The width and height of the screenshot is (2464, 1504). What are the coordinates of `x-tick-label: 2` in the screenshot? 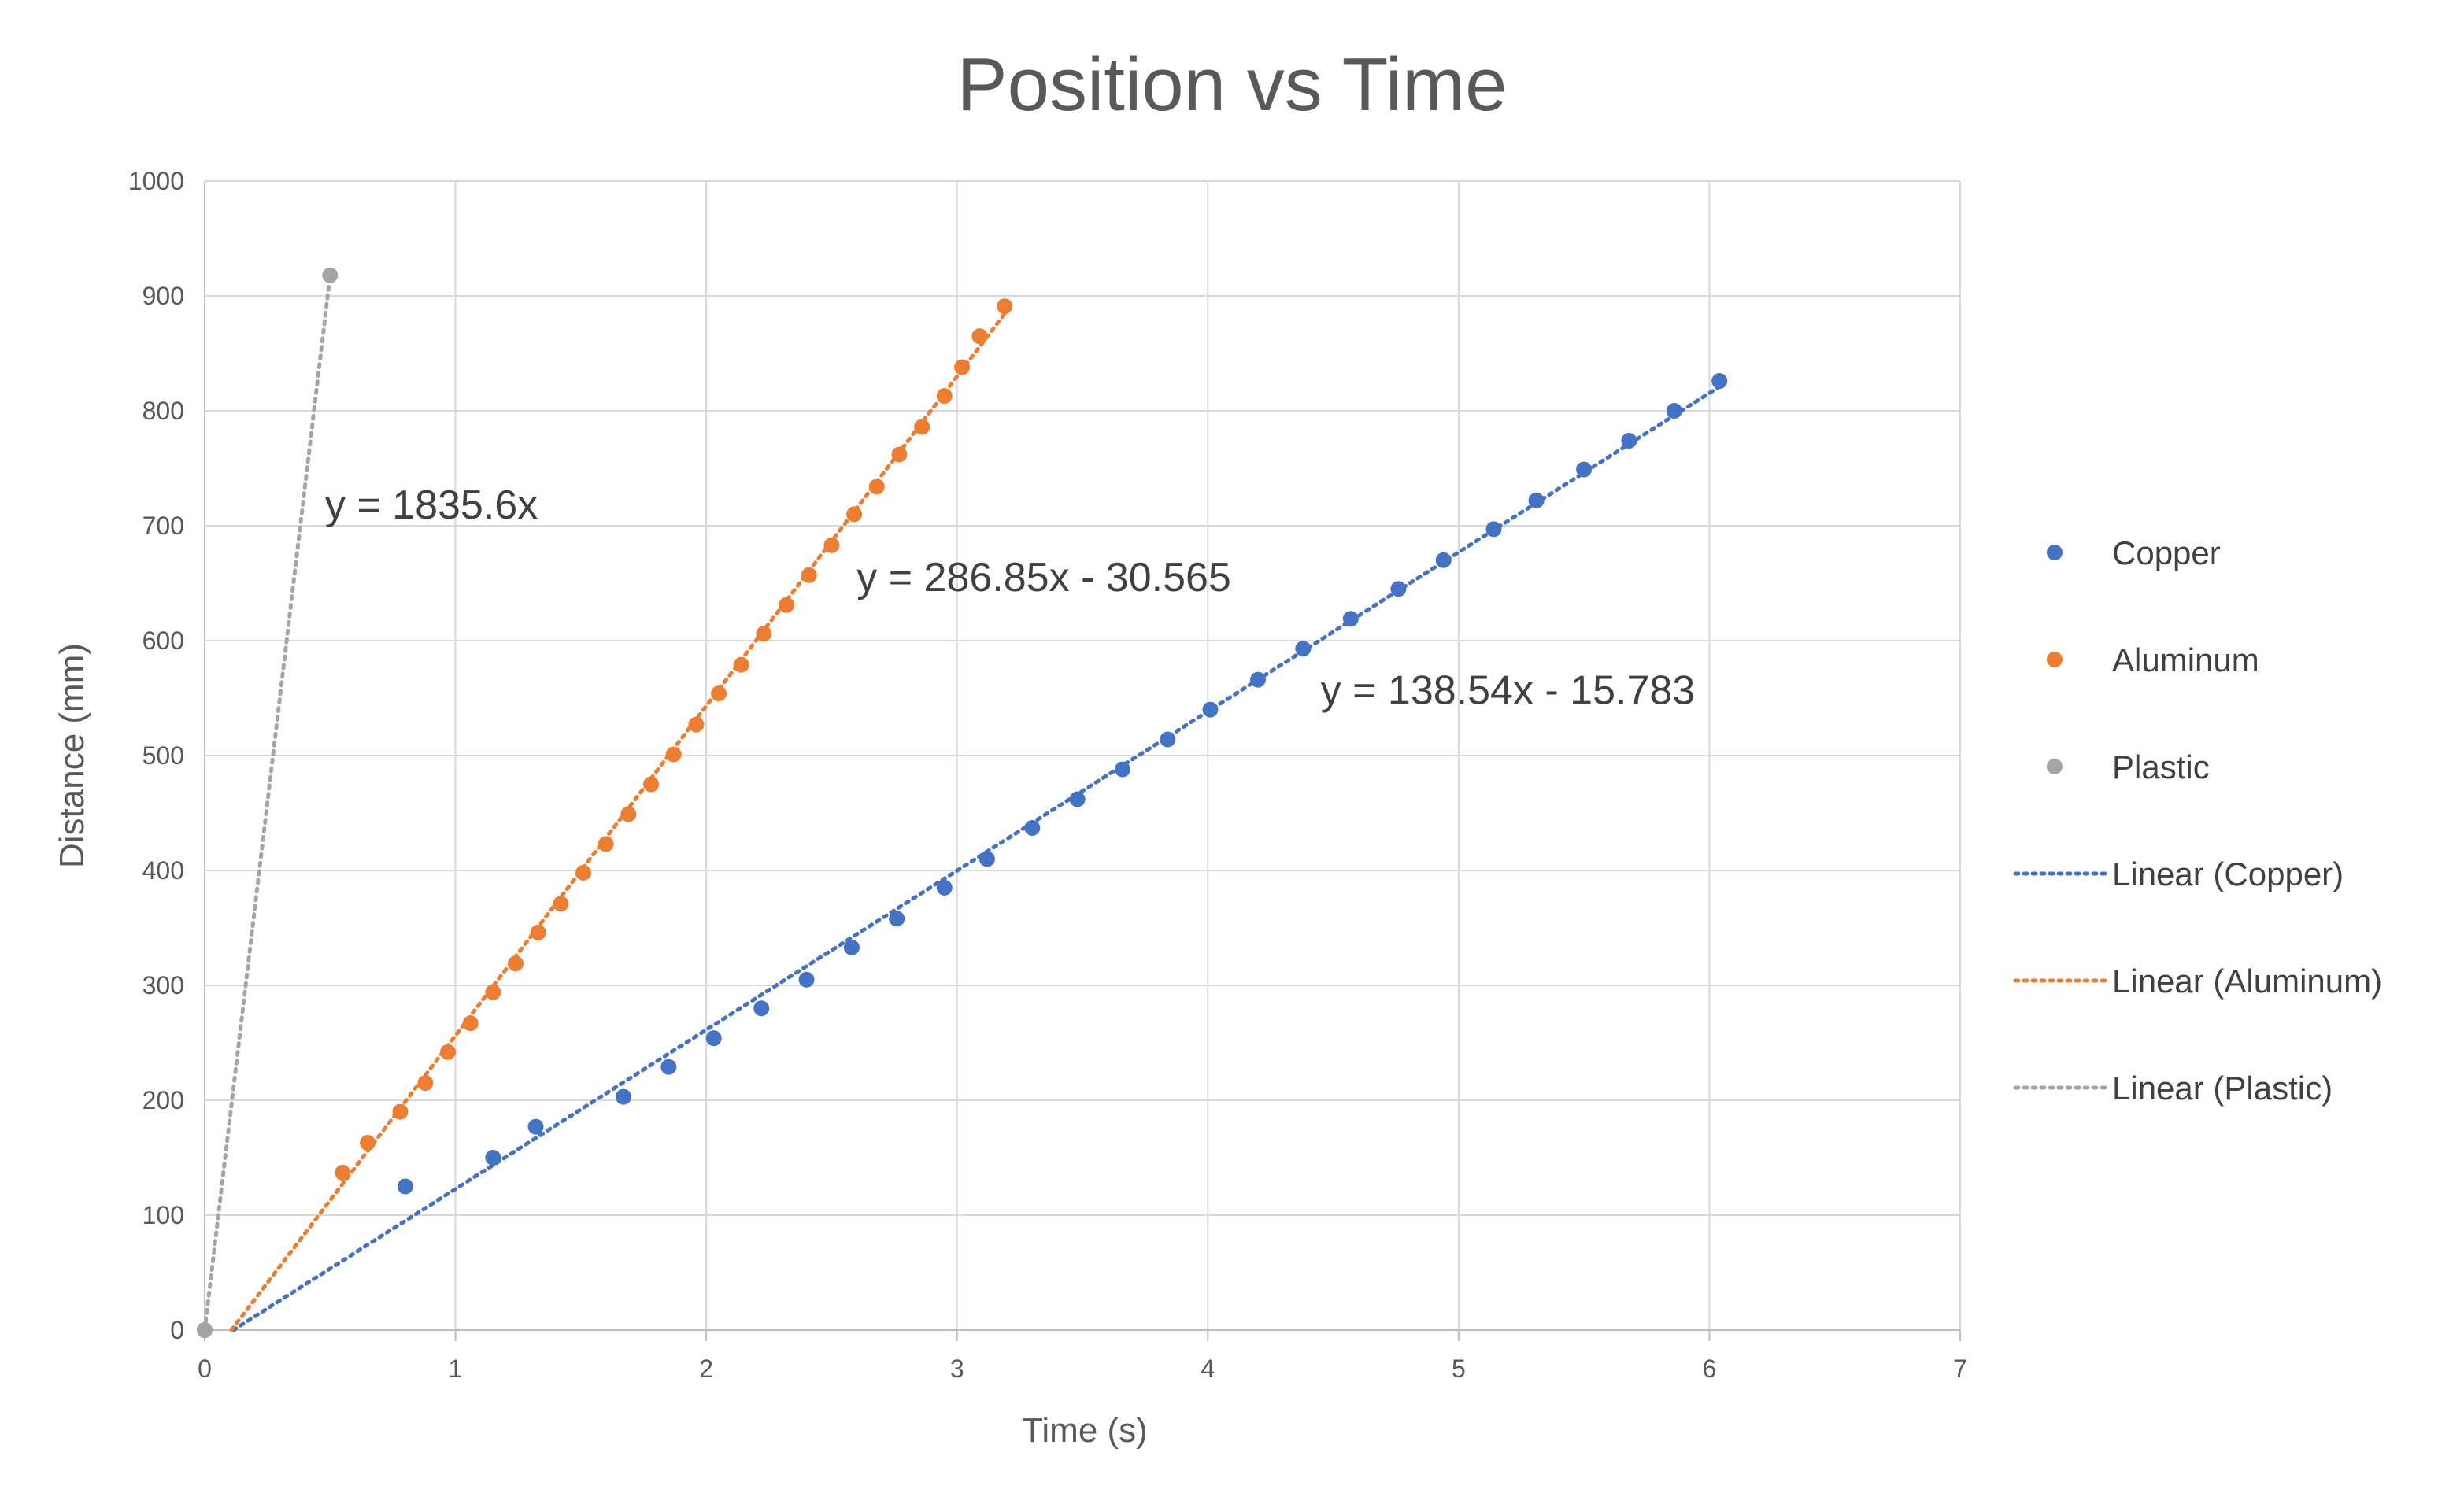 It's located at (706, 1368).